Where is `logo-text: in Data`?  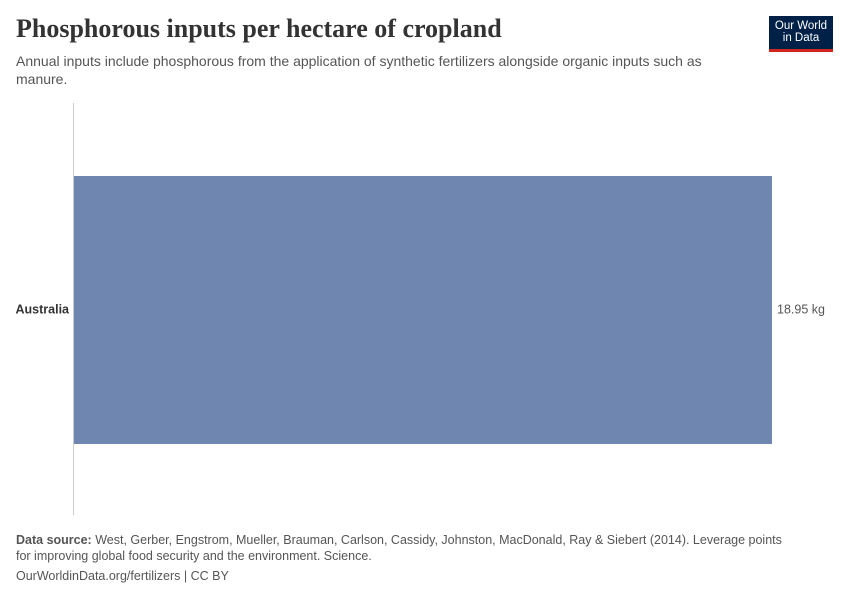 logo-text: in Data is located at coordinates (801, 38).